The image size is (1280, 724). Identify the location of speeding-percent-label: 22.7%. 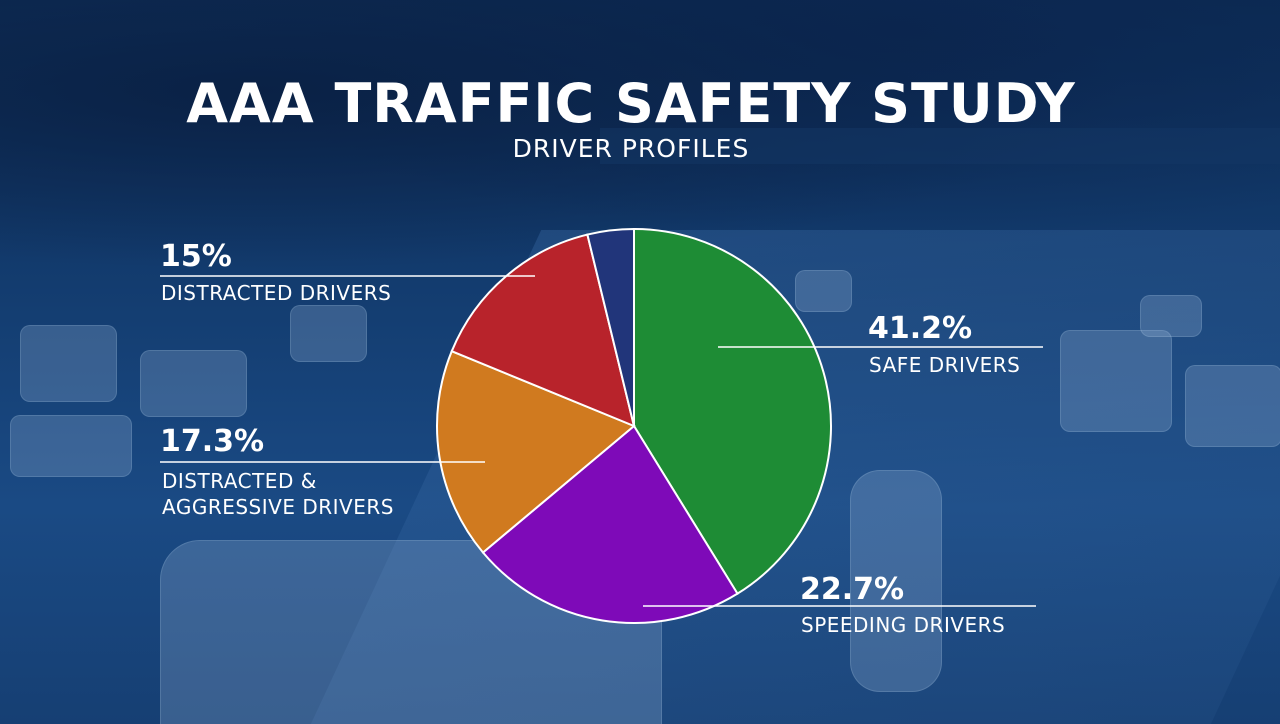
(852, 589).